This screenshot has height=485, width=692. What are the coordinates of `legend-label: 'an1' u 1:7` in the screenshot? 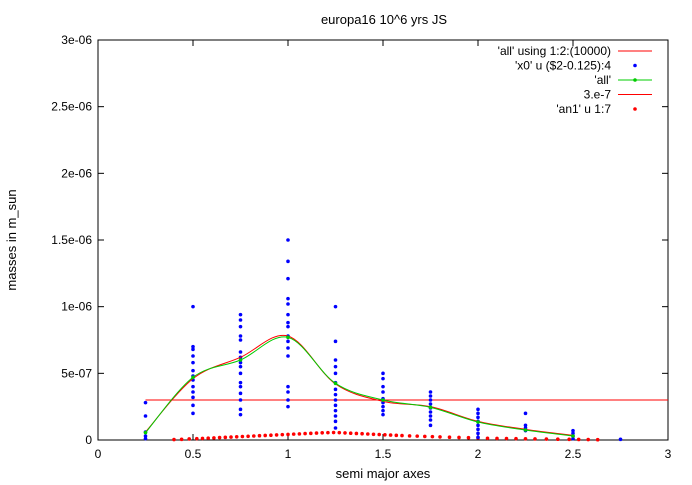 It's located at (583, 109).